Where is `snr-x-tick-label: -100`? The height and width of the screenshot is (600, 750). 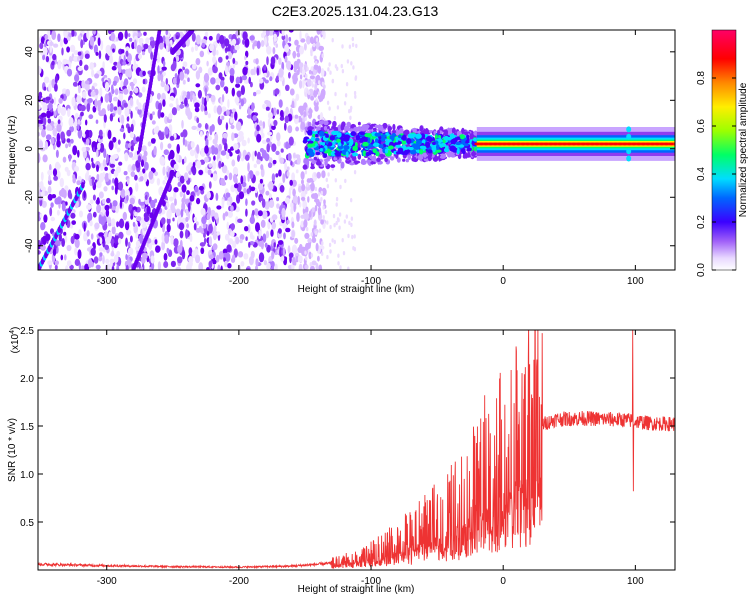
snr-x-tick-label: -100 is located at coordinates (371, 581).